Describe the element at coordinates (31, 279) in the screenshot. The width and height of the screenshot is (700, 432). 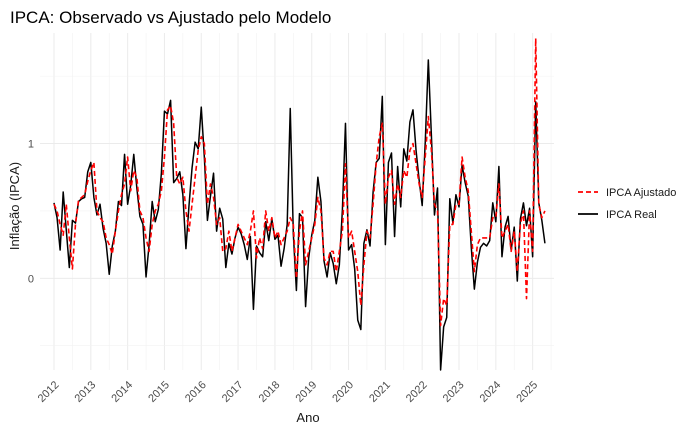
I see `y-tick-label: 0` at that location.